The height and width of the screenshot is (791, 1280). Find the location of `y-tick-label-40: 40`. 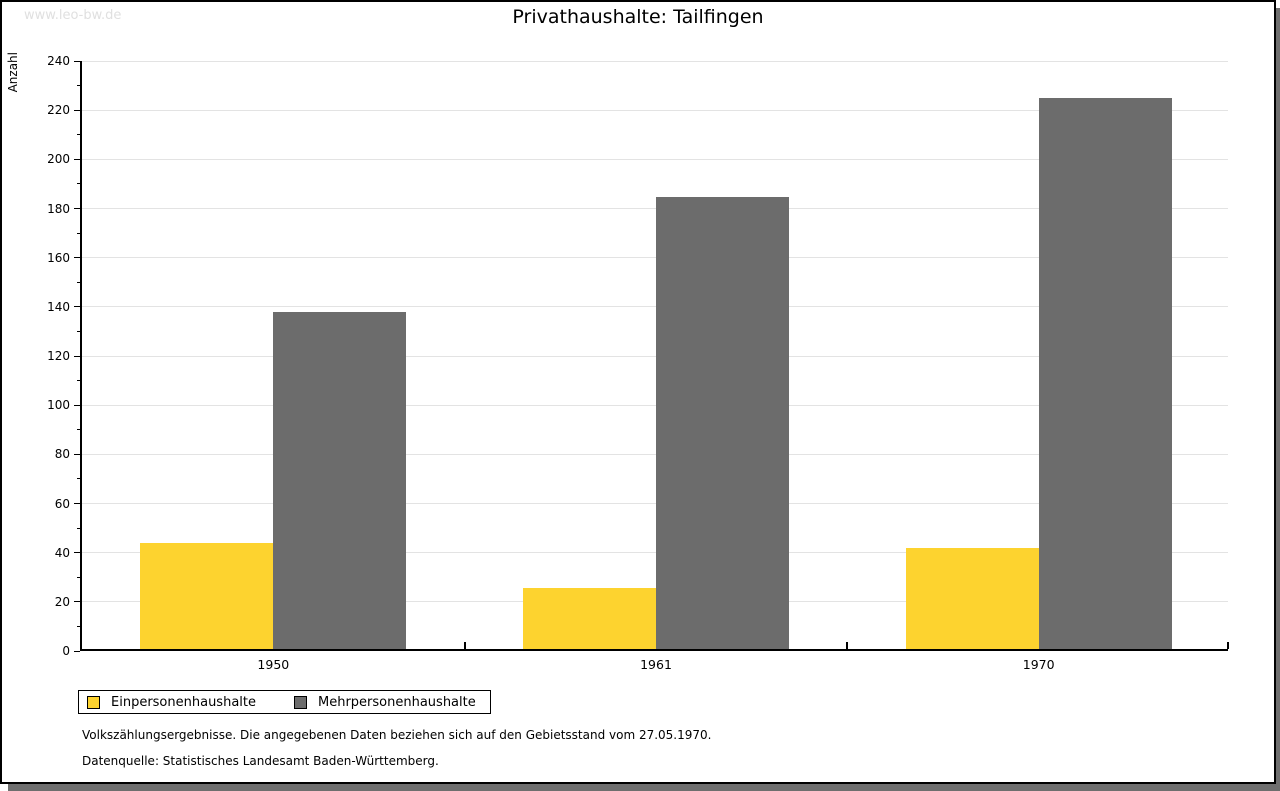

y-tick-label-40: 40 is located at coordinates (62, 552).